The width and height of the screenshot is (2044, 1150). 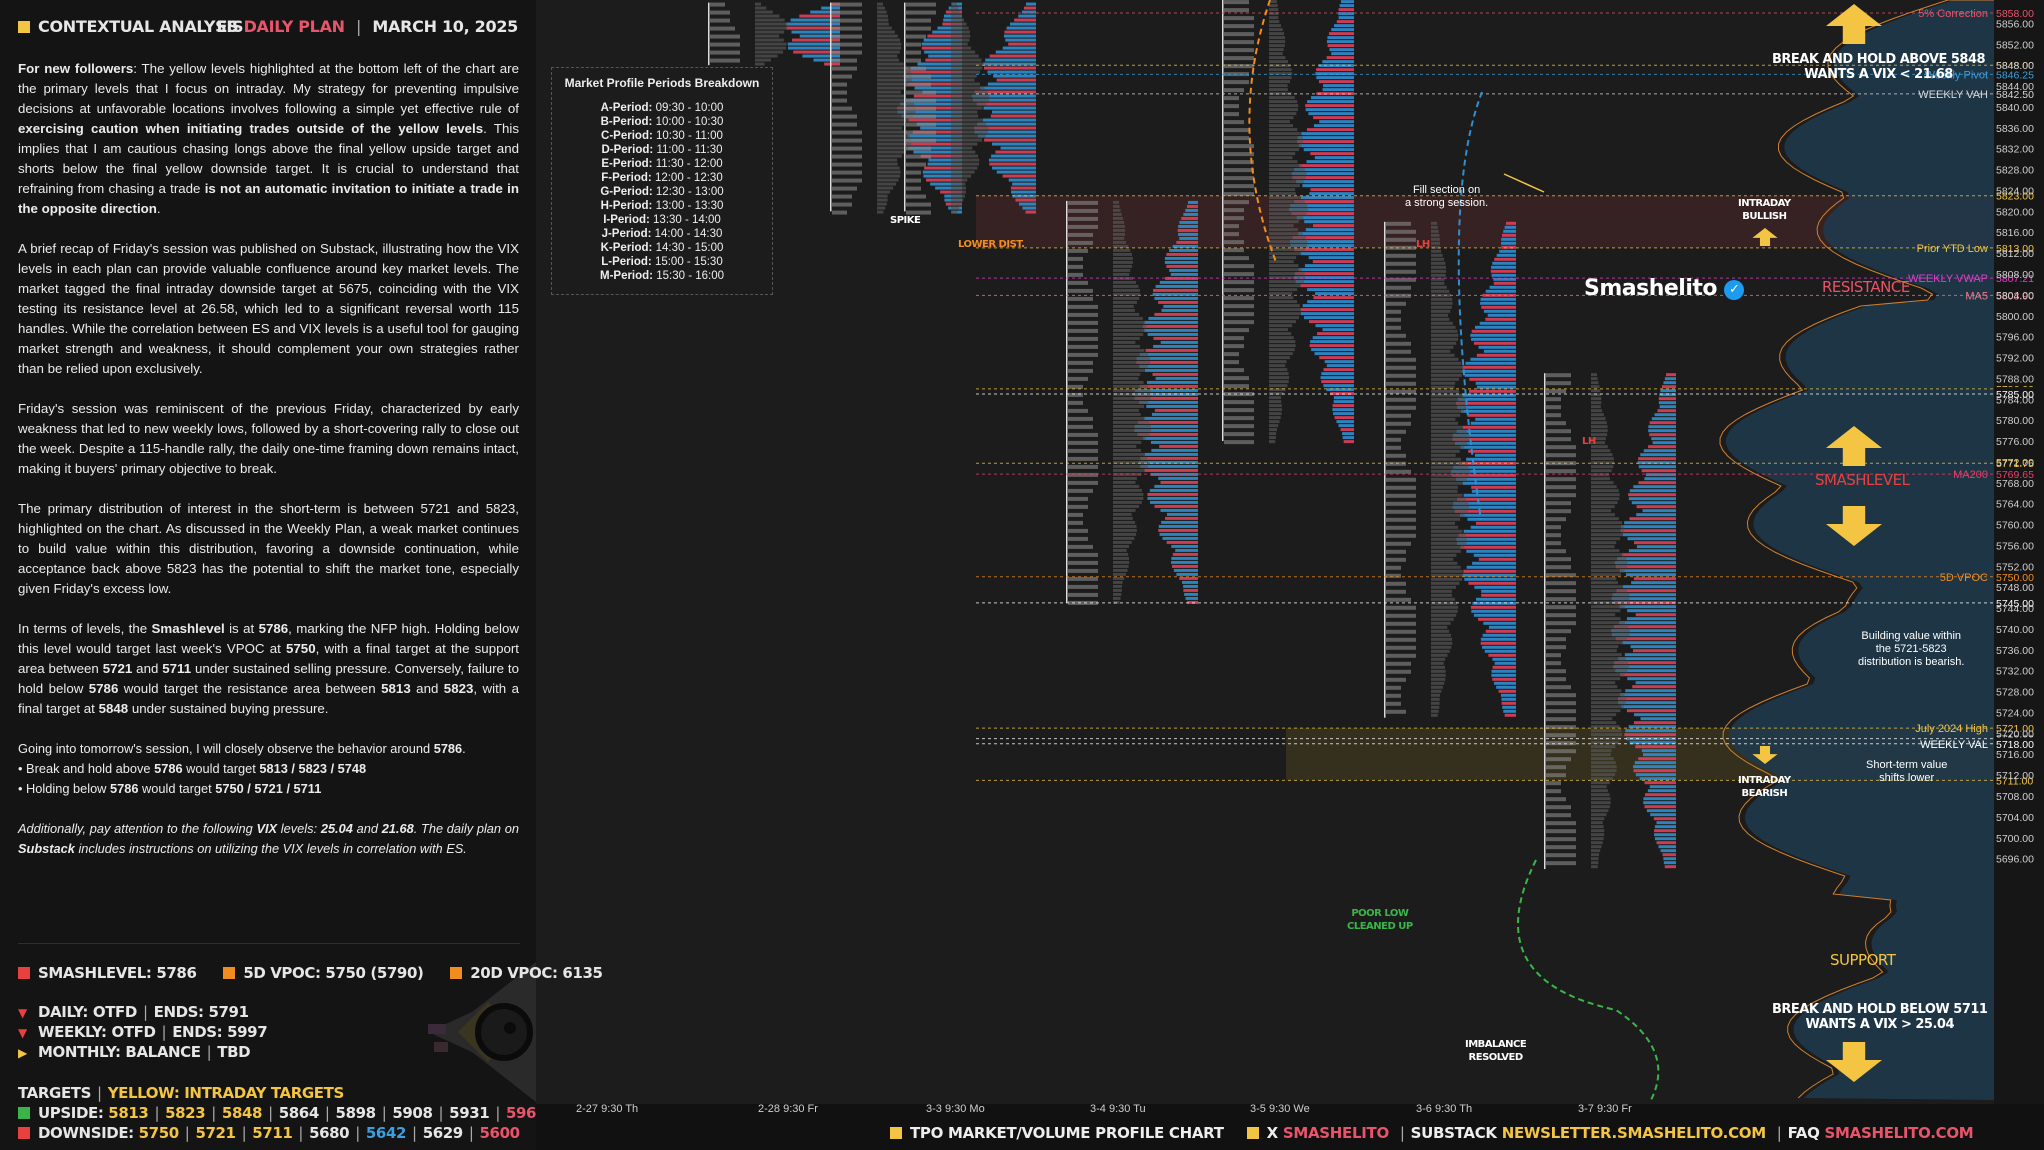 What do you see at coordinates (2015, 249) in the screenshot?
I see `level-price-label: 5813.00` at bounding box center [2015, 249].